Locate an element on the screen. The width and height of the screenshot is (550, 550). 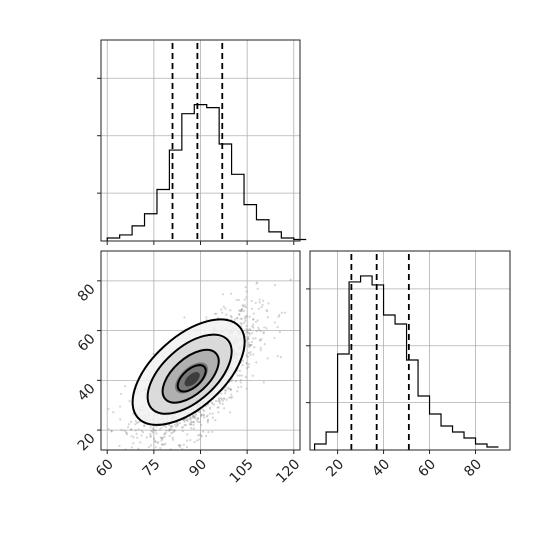
y-tick-label: 80 is located at coordinates (87, 293).